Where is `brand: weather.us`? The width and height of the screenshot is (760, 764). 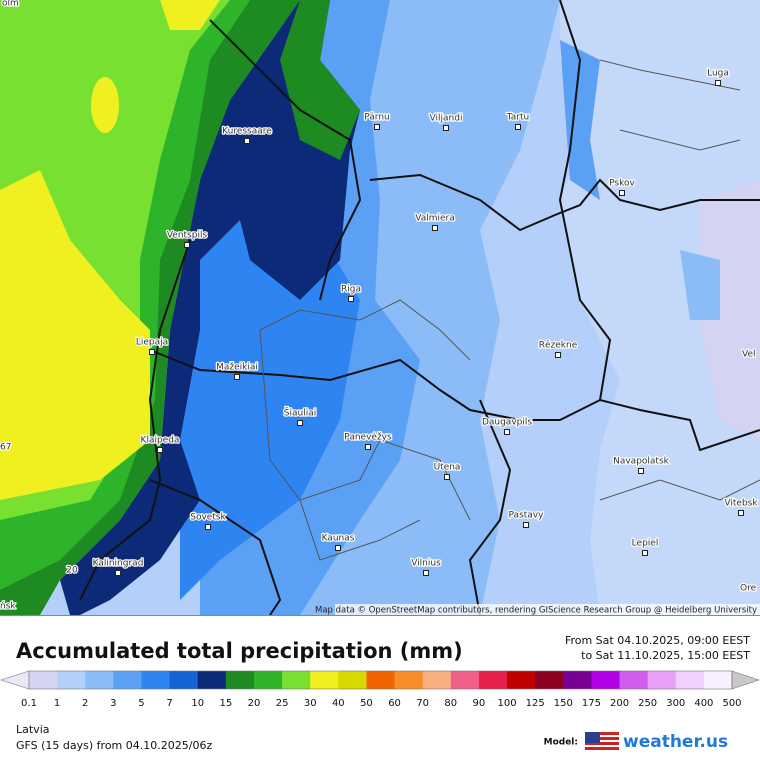
brand: weather.us is located at coordinates (675, 742).